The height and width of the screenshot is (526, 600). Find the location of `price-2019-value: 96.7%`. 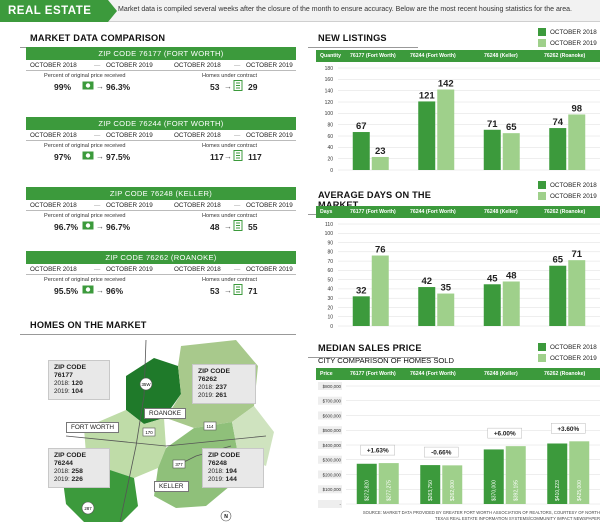

price-2019-value: 96.7% is located at coordinates (118, 227).